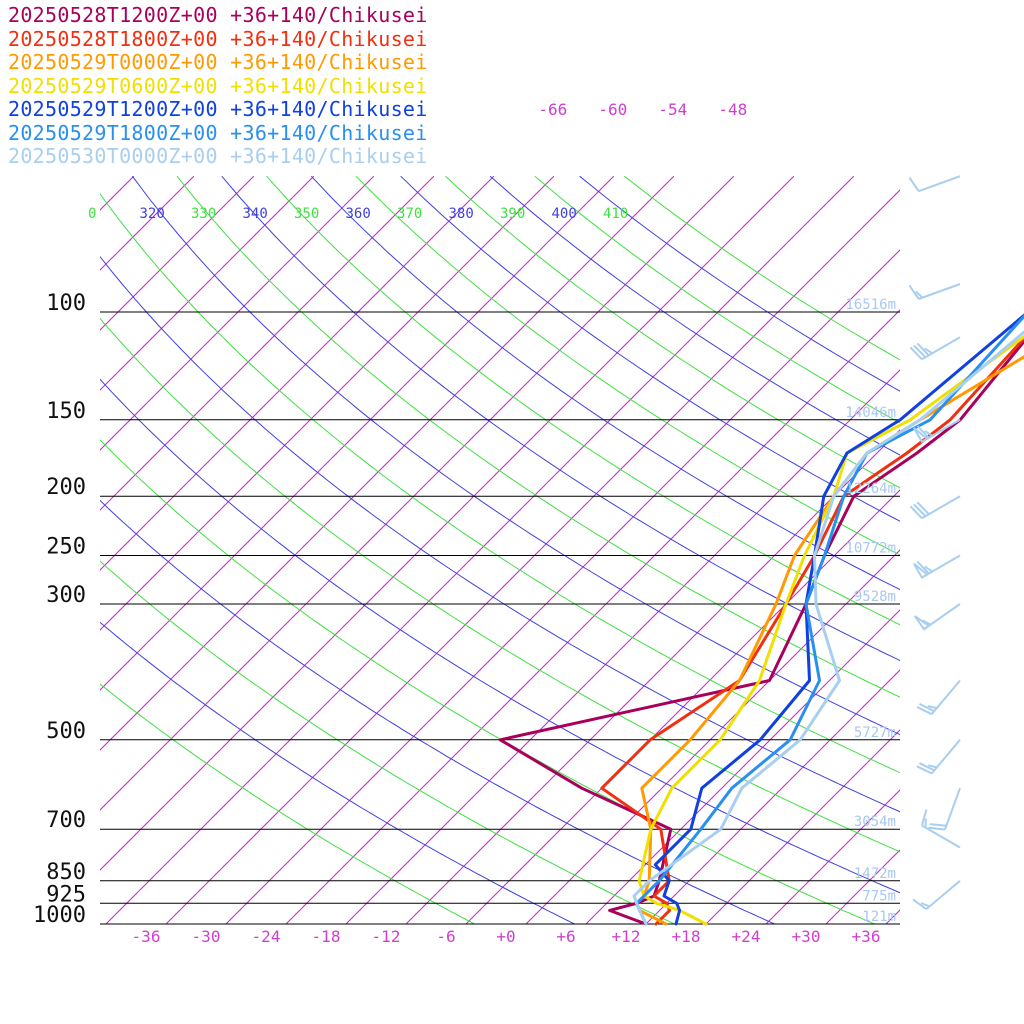 This screenshot has width=1024, height=1024. What do you see at coordinates (512, 214) in the screenshot?
I see `theta-tick-label: 390` at bounding box center [512, 214].